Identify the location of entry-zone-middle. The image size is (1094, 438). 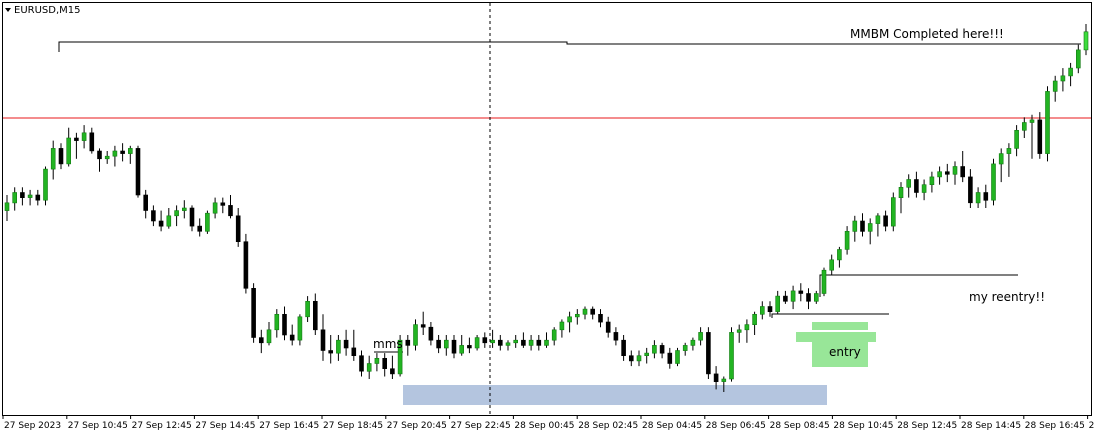
(836, 337).